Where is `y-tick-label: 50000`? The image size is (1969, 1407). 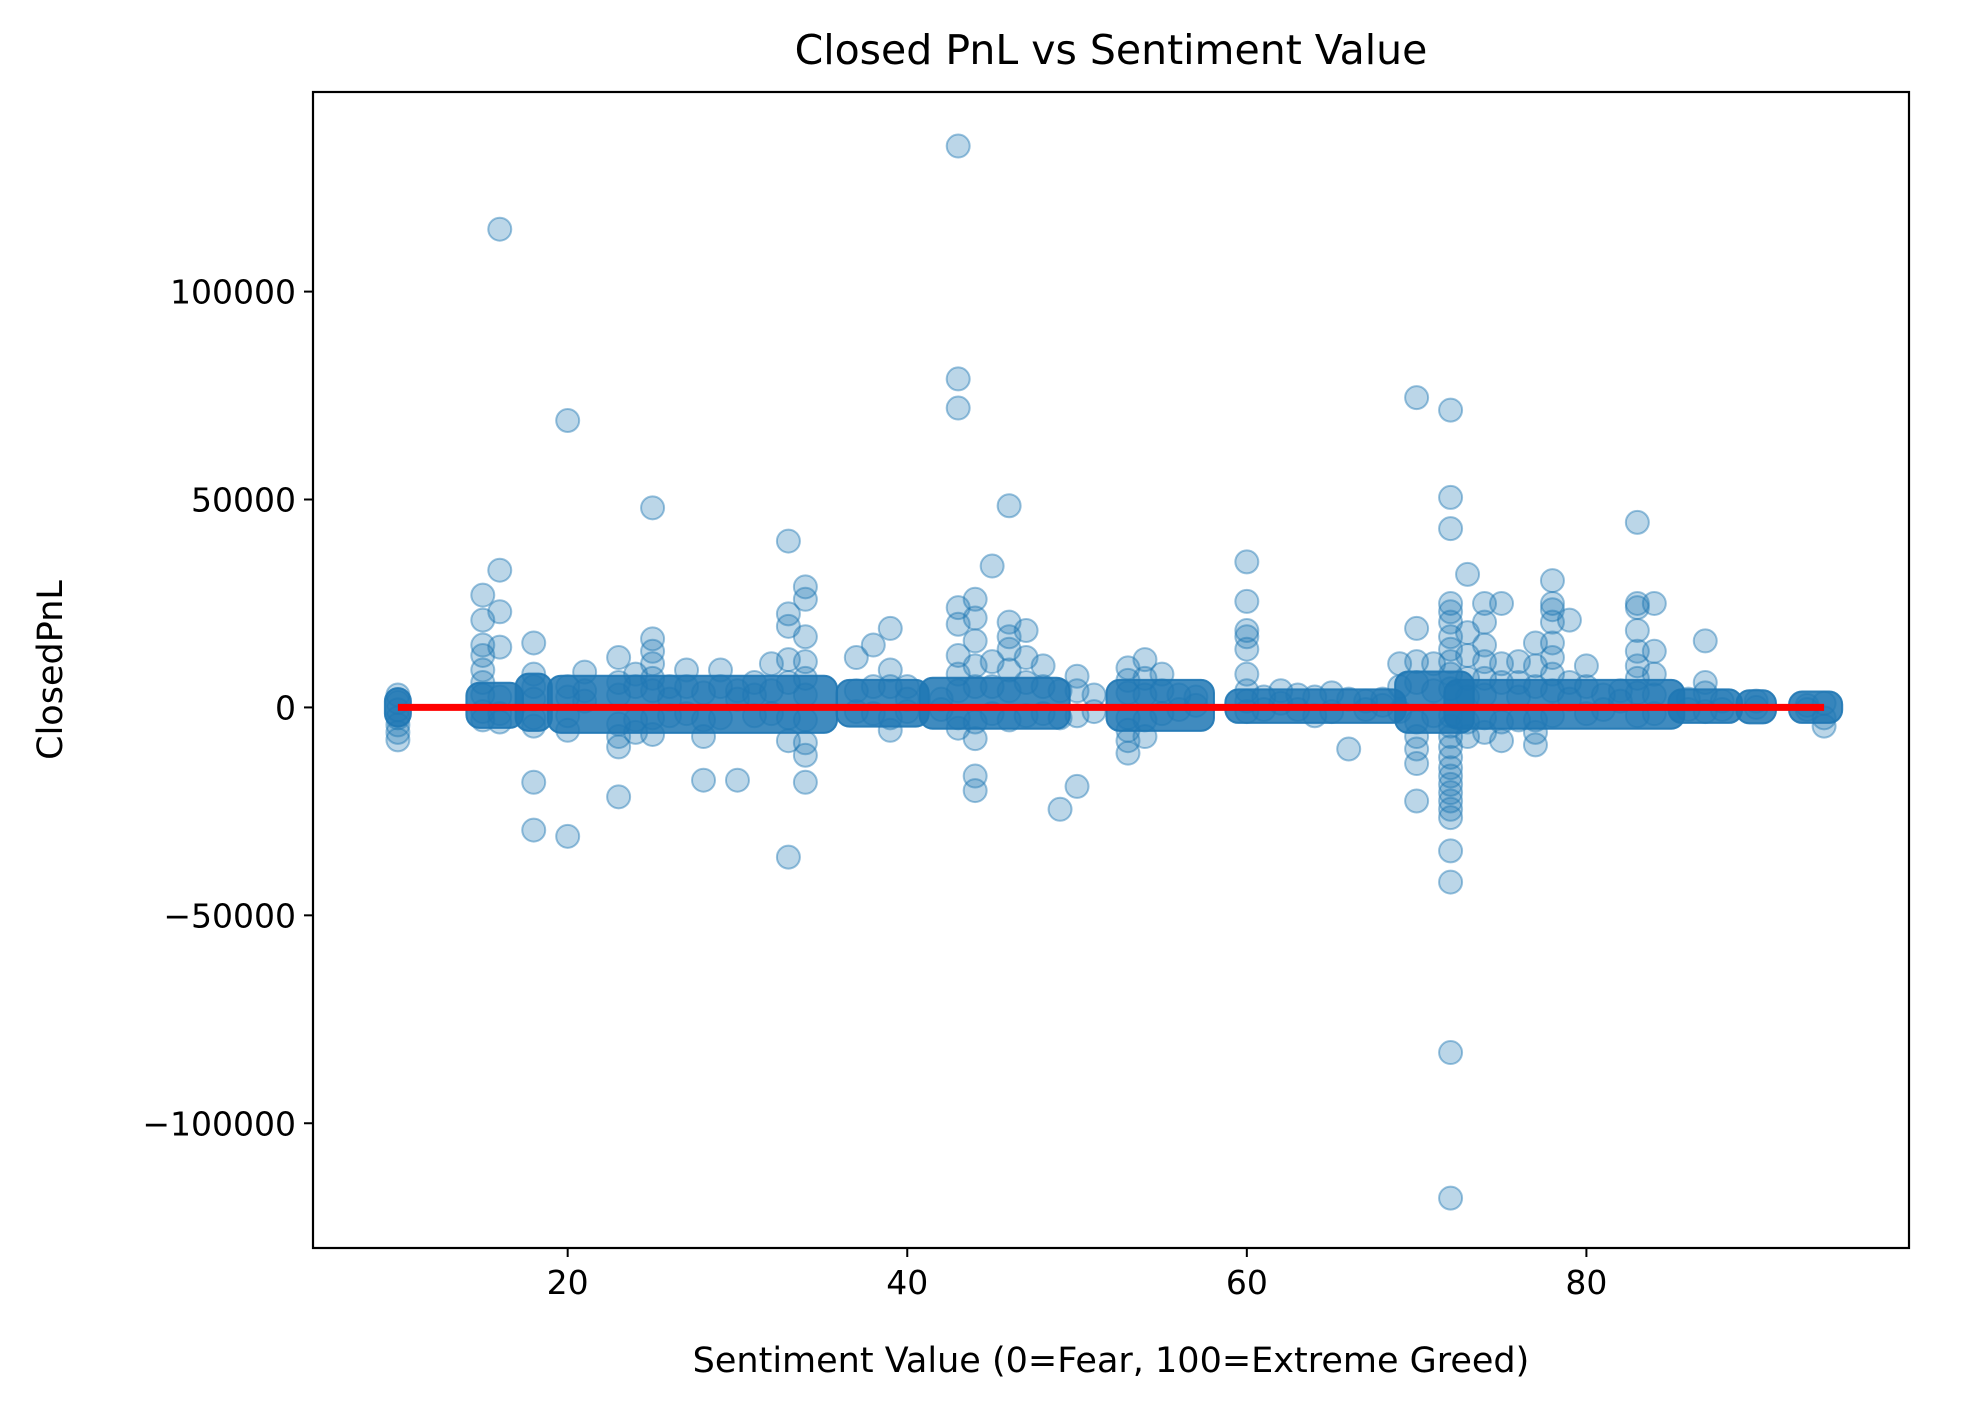
y-tick-label: 50000 is located at coordinates (243, 500).